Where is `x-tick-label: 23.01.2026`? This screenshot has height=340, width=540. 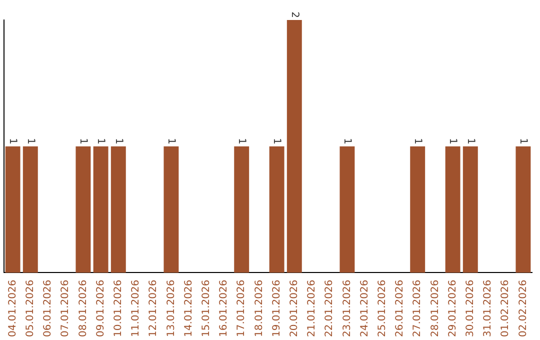 x-tick-label: 23.01.2026 is located at coordinates (347, 309).